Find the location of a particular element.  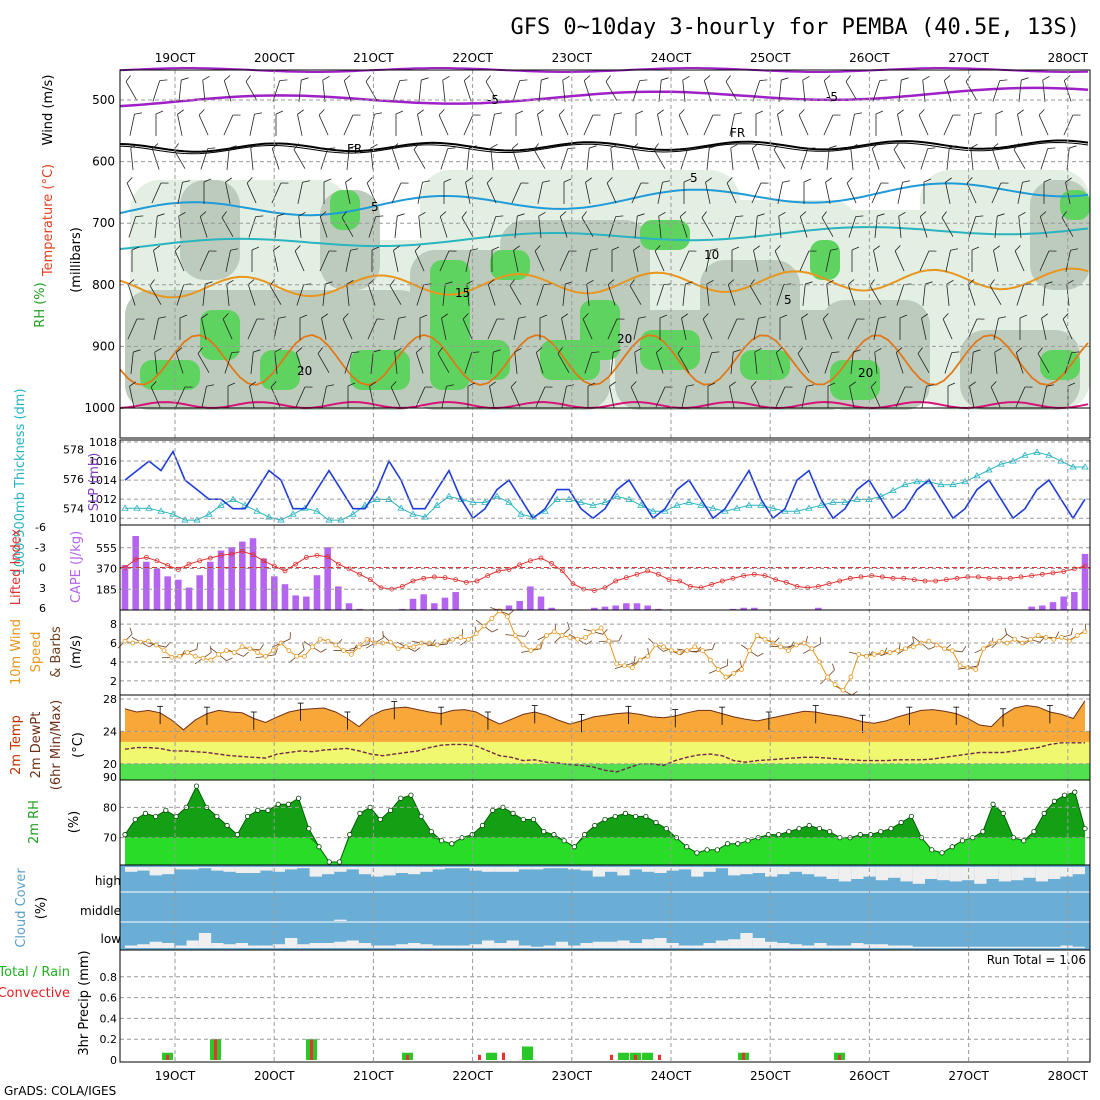

temp-unit-label: (°C) is located at coordinates (78, 745).